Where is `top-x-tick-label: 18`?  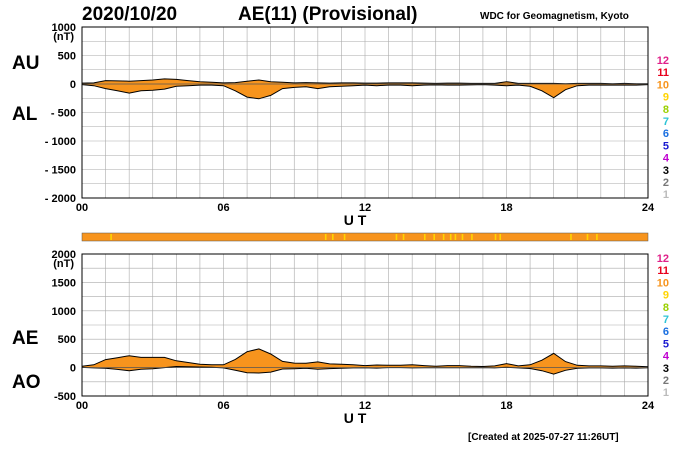
top-x-tick-label: 18 is located at coordinates (506, 208).